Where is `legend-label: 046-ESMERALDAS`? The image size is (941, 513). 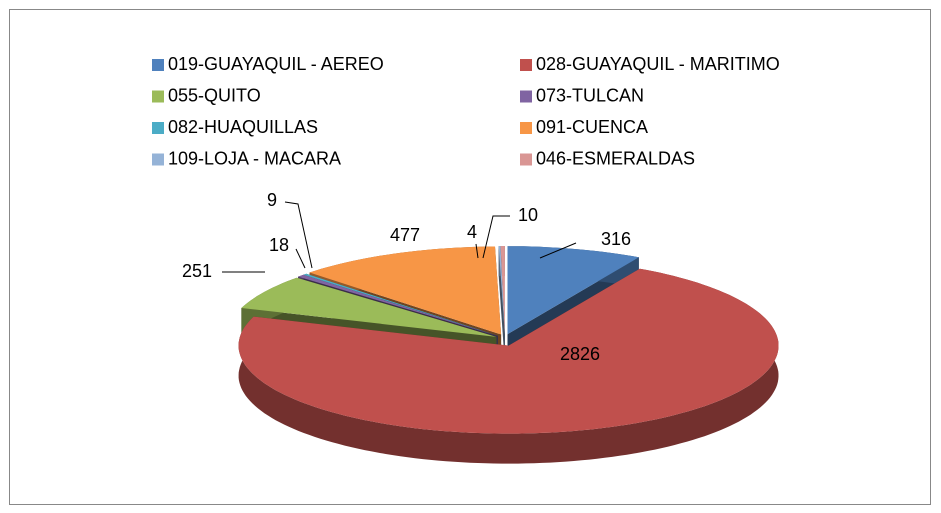
legend-label: 046-ESMERALDAS is located at coordinates (615, 158).